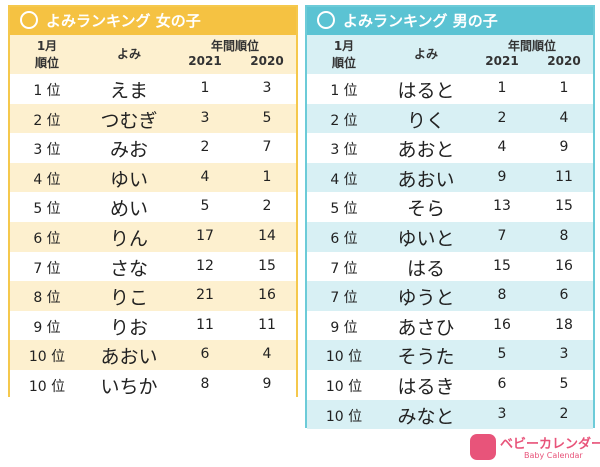 The height and width of the screenshot is (467, 600). Describe the element at coordinates (426, 239) in the screenshot. I see `name: ゆいと` at that location.